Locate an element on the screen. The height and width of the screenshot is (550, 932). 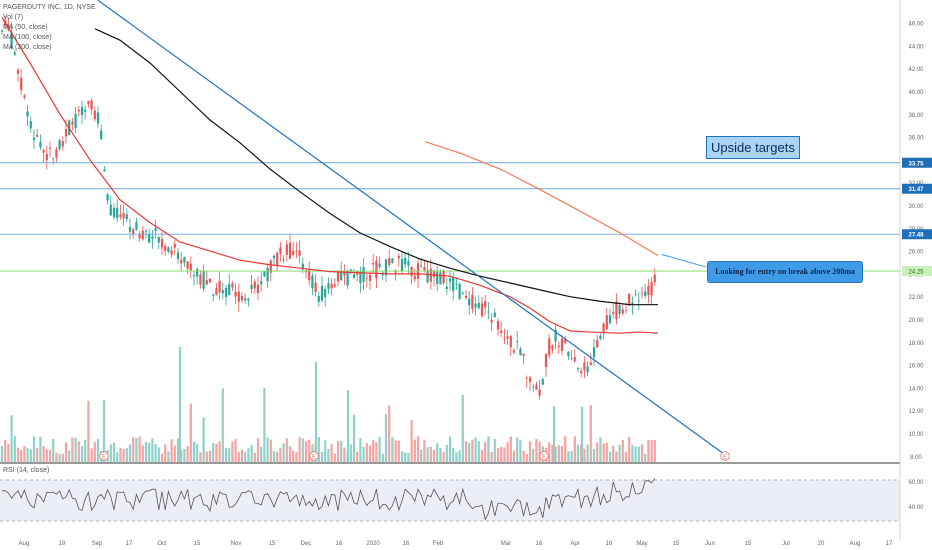
y-tick-label: 22.00 is located at coordinates (916, 298).